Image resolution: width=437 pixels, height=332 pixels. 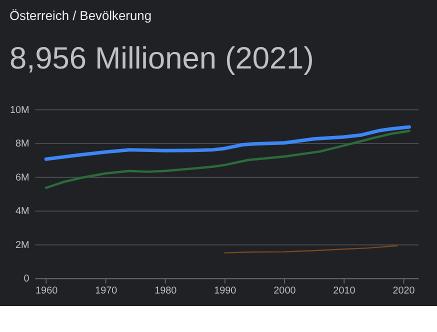 What do you see at coordinates (344, 291) in the screenshot?
I see `x-tick-label: 2010` at bounding box center [344, 291].